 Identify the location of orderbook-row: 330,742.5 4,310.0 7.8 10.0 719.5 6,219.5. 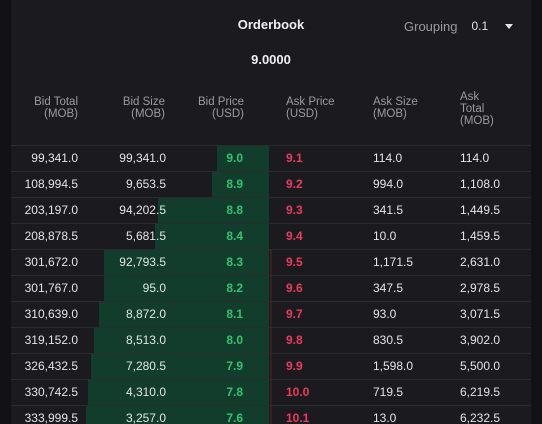
(271, 393).